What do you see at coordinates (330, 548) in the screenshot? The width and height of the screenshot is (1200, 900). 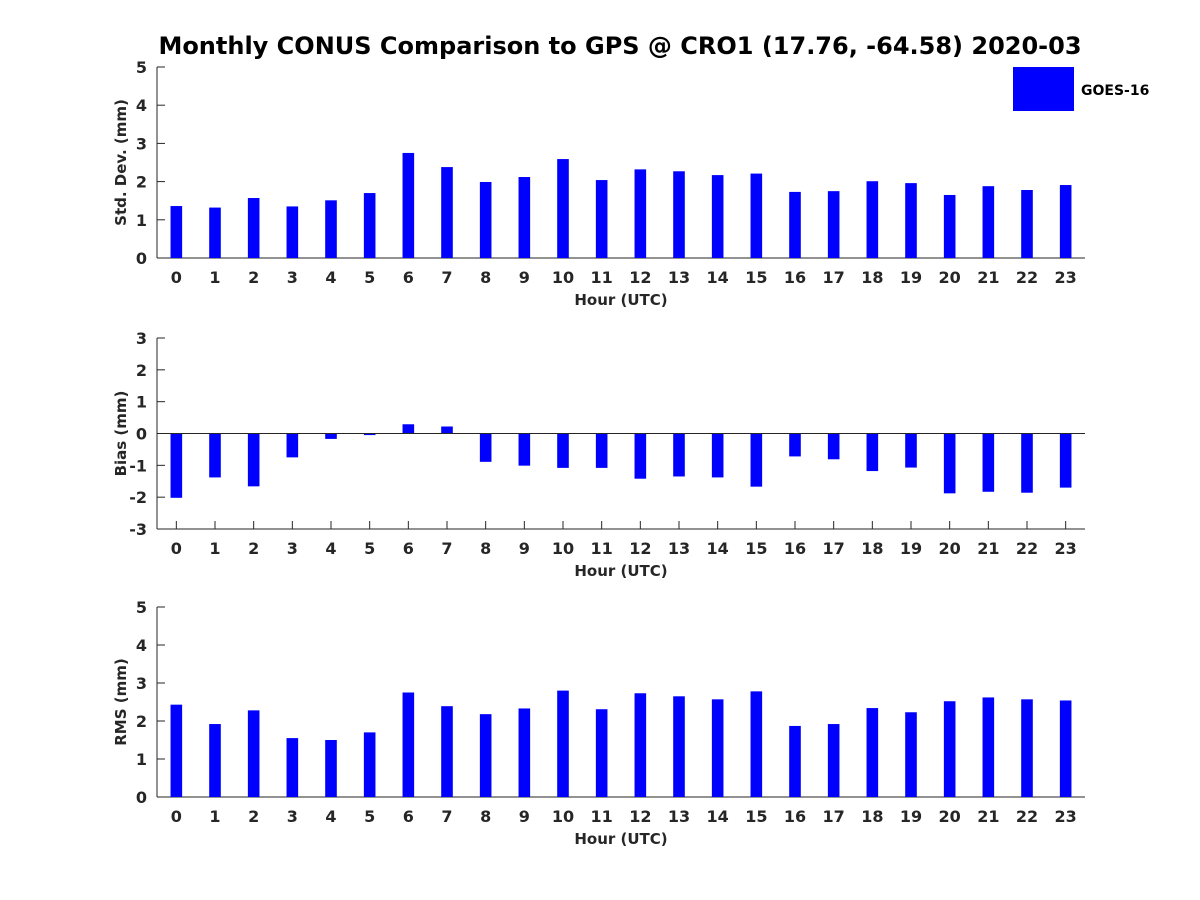 I see `x-tick-label: 4` at bounding box center [330, 548].